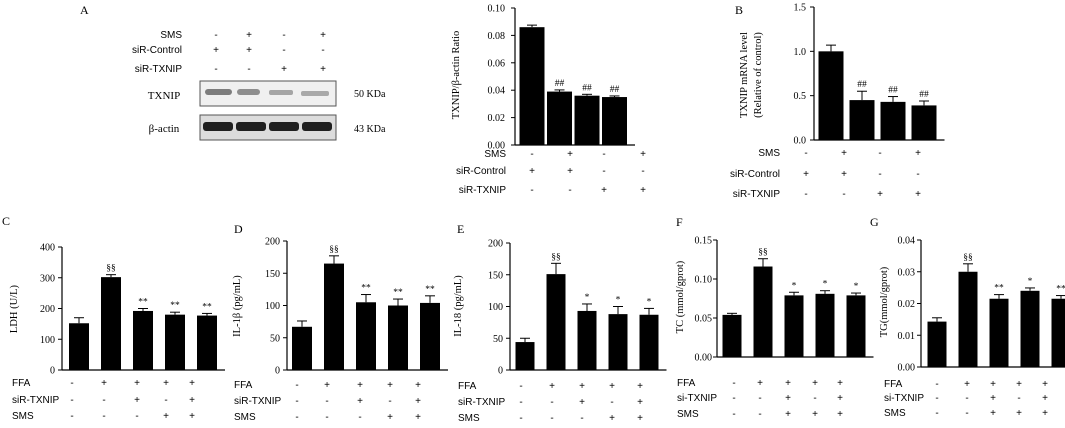  I want to click on condition-label: siR-TXNIP, so click(258, 401).